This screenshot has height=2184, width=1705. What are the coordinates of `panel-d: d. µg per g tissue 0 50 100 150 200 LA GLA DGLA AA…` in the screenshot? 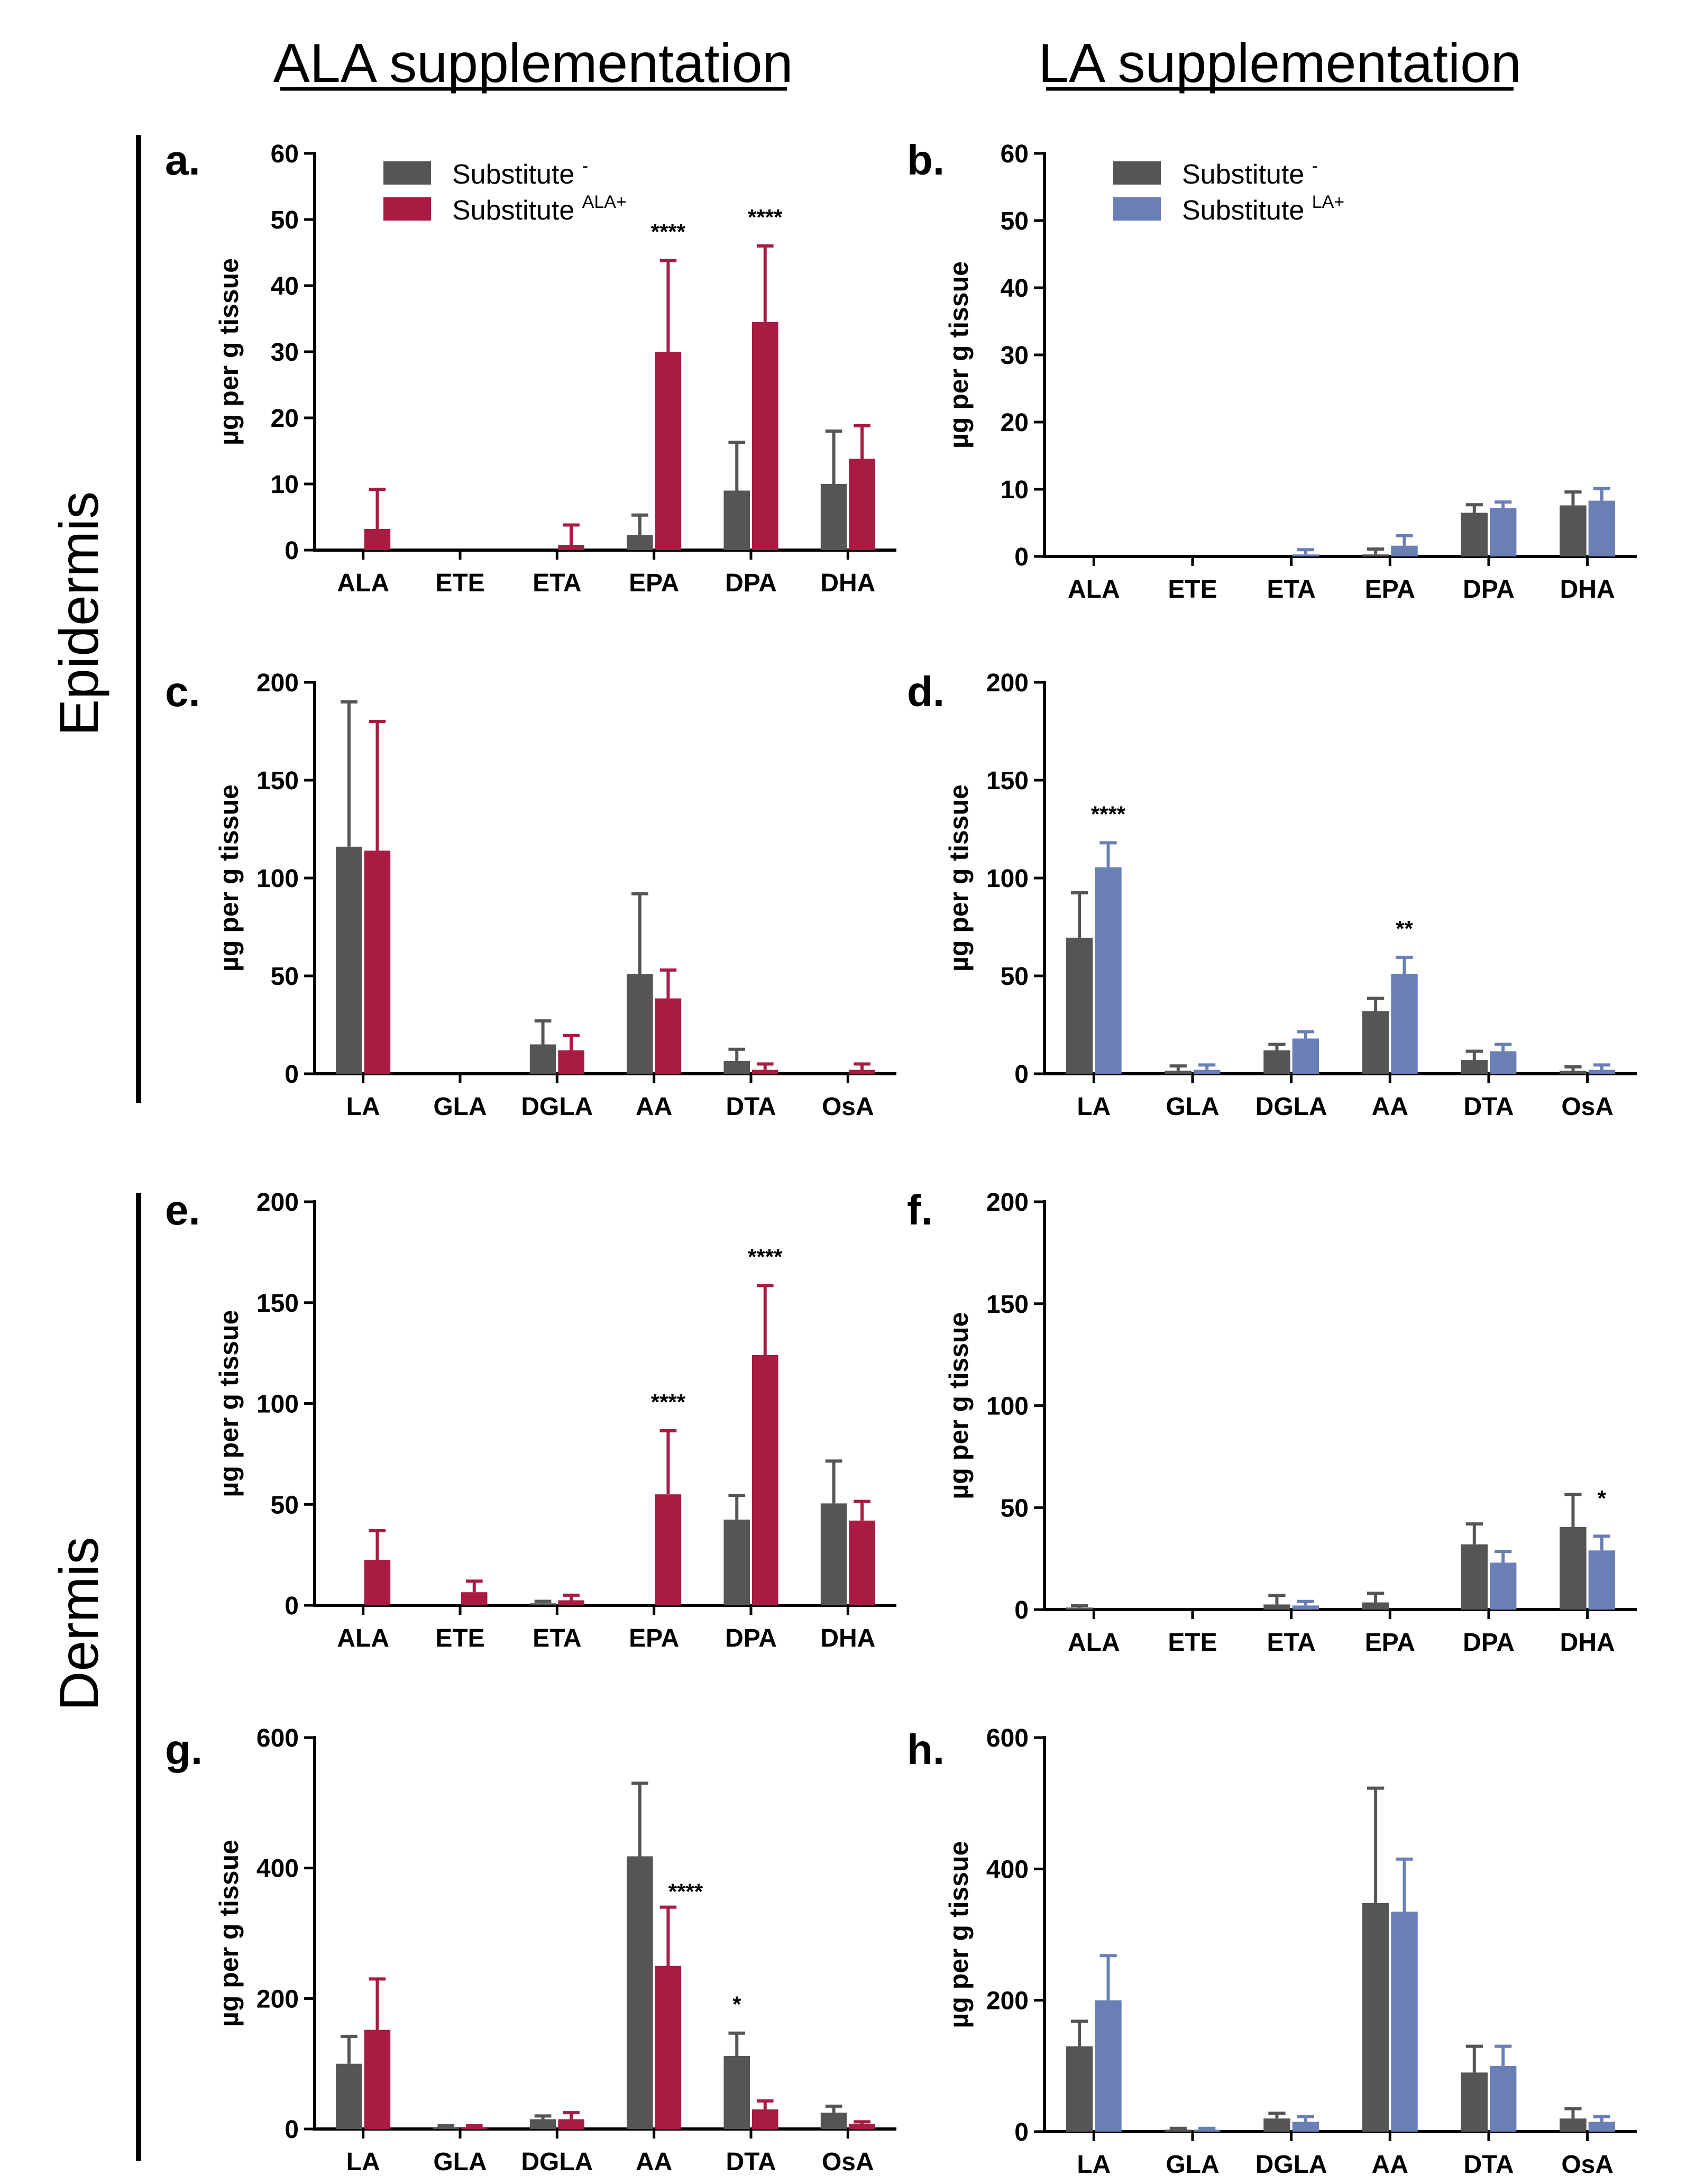 It's located at (1272, 894).